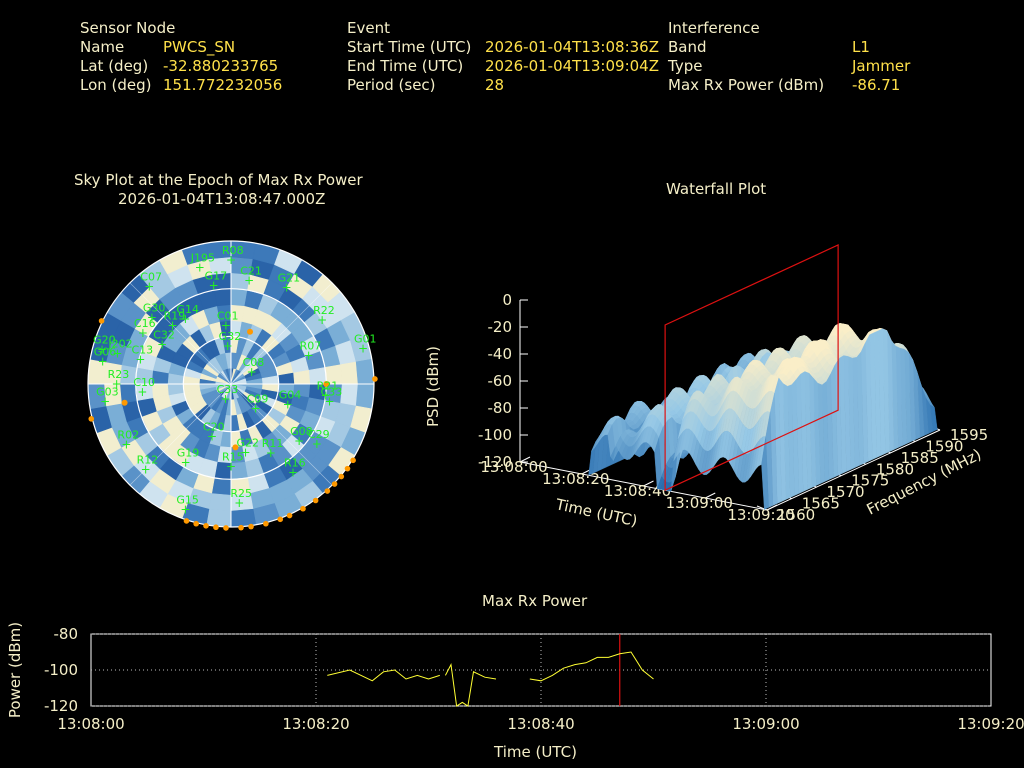 The width and height of the screenshot is (1024, 768). Describe the element at coordinates (319, 434) in the screenshot. I see `satellite-label: C29` at that location.